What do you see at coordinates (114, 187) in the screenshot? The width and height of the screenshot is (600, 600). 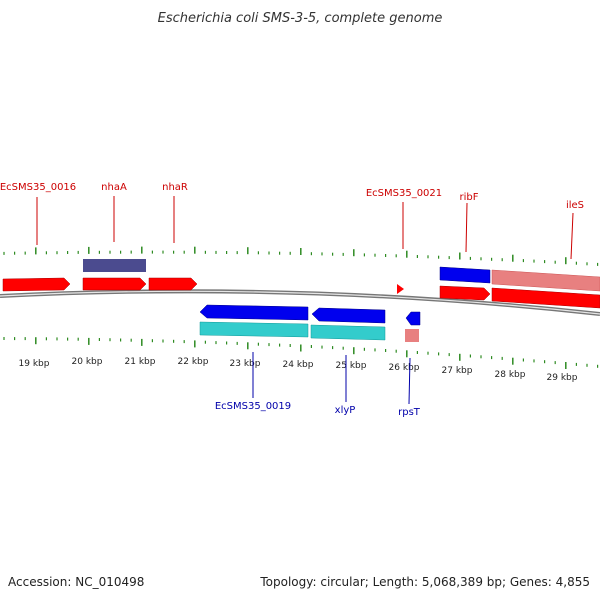 I see `label-nhaa: nhaA` at bounding box center [114, 187].